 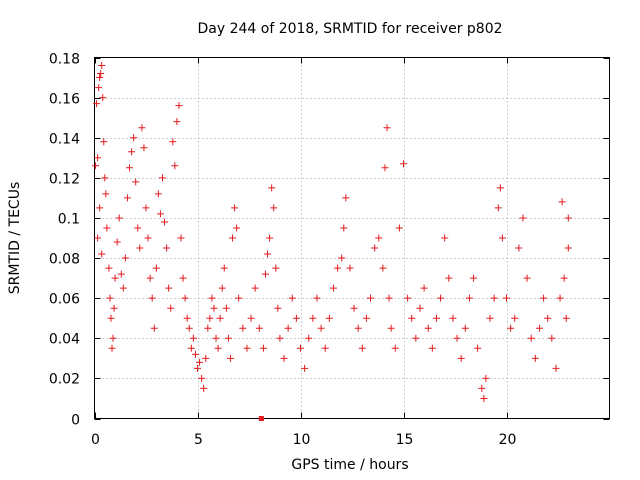 I want to click on y-tick-label: 0.04, so click(x=64, y=340).